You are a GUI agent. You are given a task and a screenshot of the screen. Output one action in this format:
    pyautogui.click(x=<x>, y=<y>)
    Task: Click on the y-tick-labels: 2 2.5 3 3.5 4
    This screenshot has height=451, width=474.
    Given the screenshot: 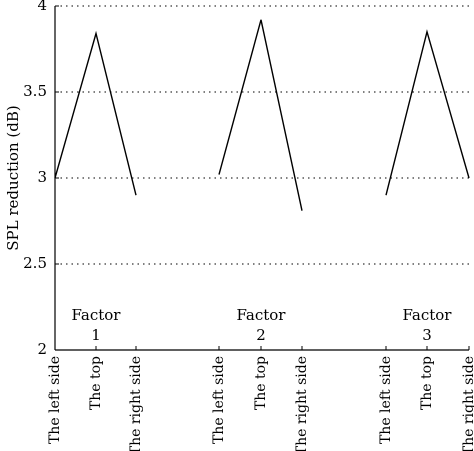 What is the action you would take?
    pyautogui.click(x=35, y=179)
    